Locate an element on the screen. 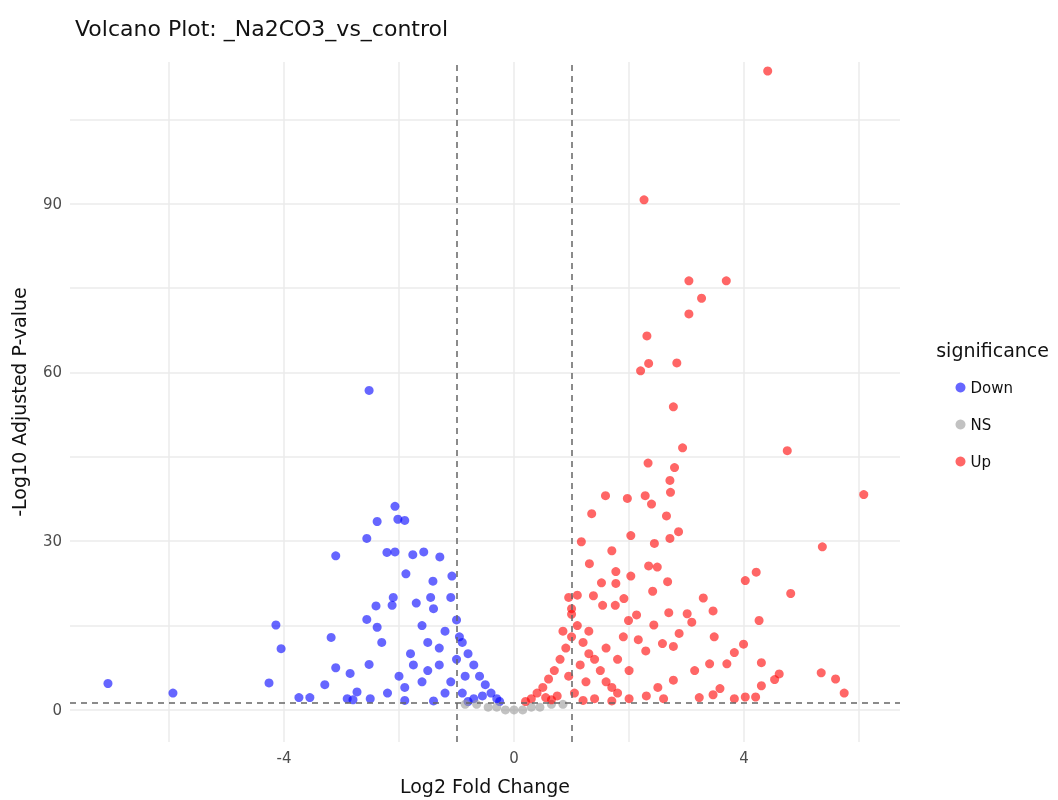  x-tick-label: 0 is located at coordinates (514, 757).